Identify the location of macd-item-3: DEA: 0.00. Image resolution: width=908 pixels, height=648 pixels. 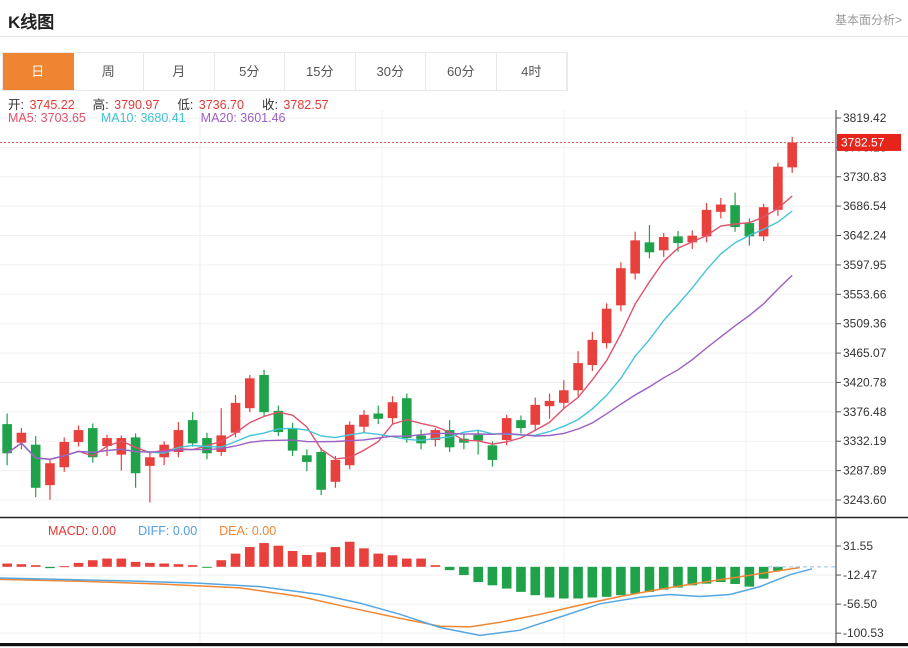
(248, 531).